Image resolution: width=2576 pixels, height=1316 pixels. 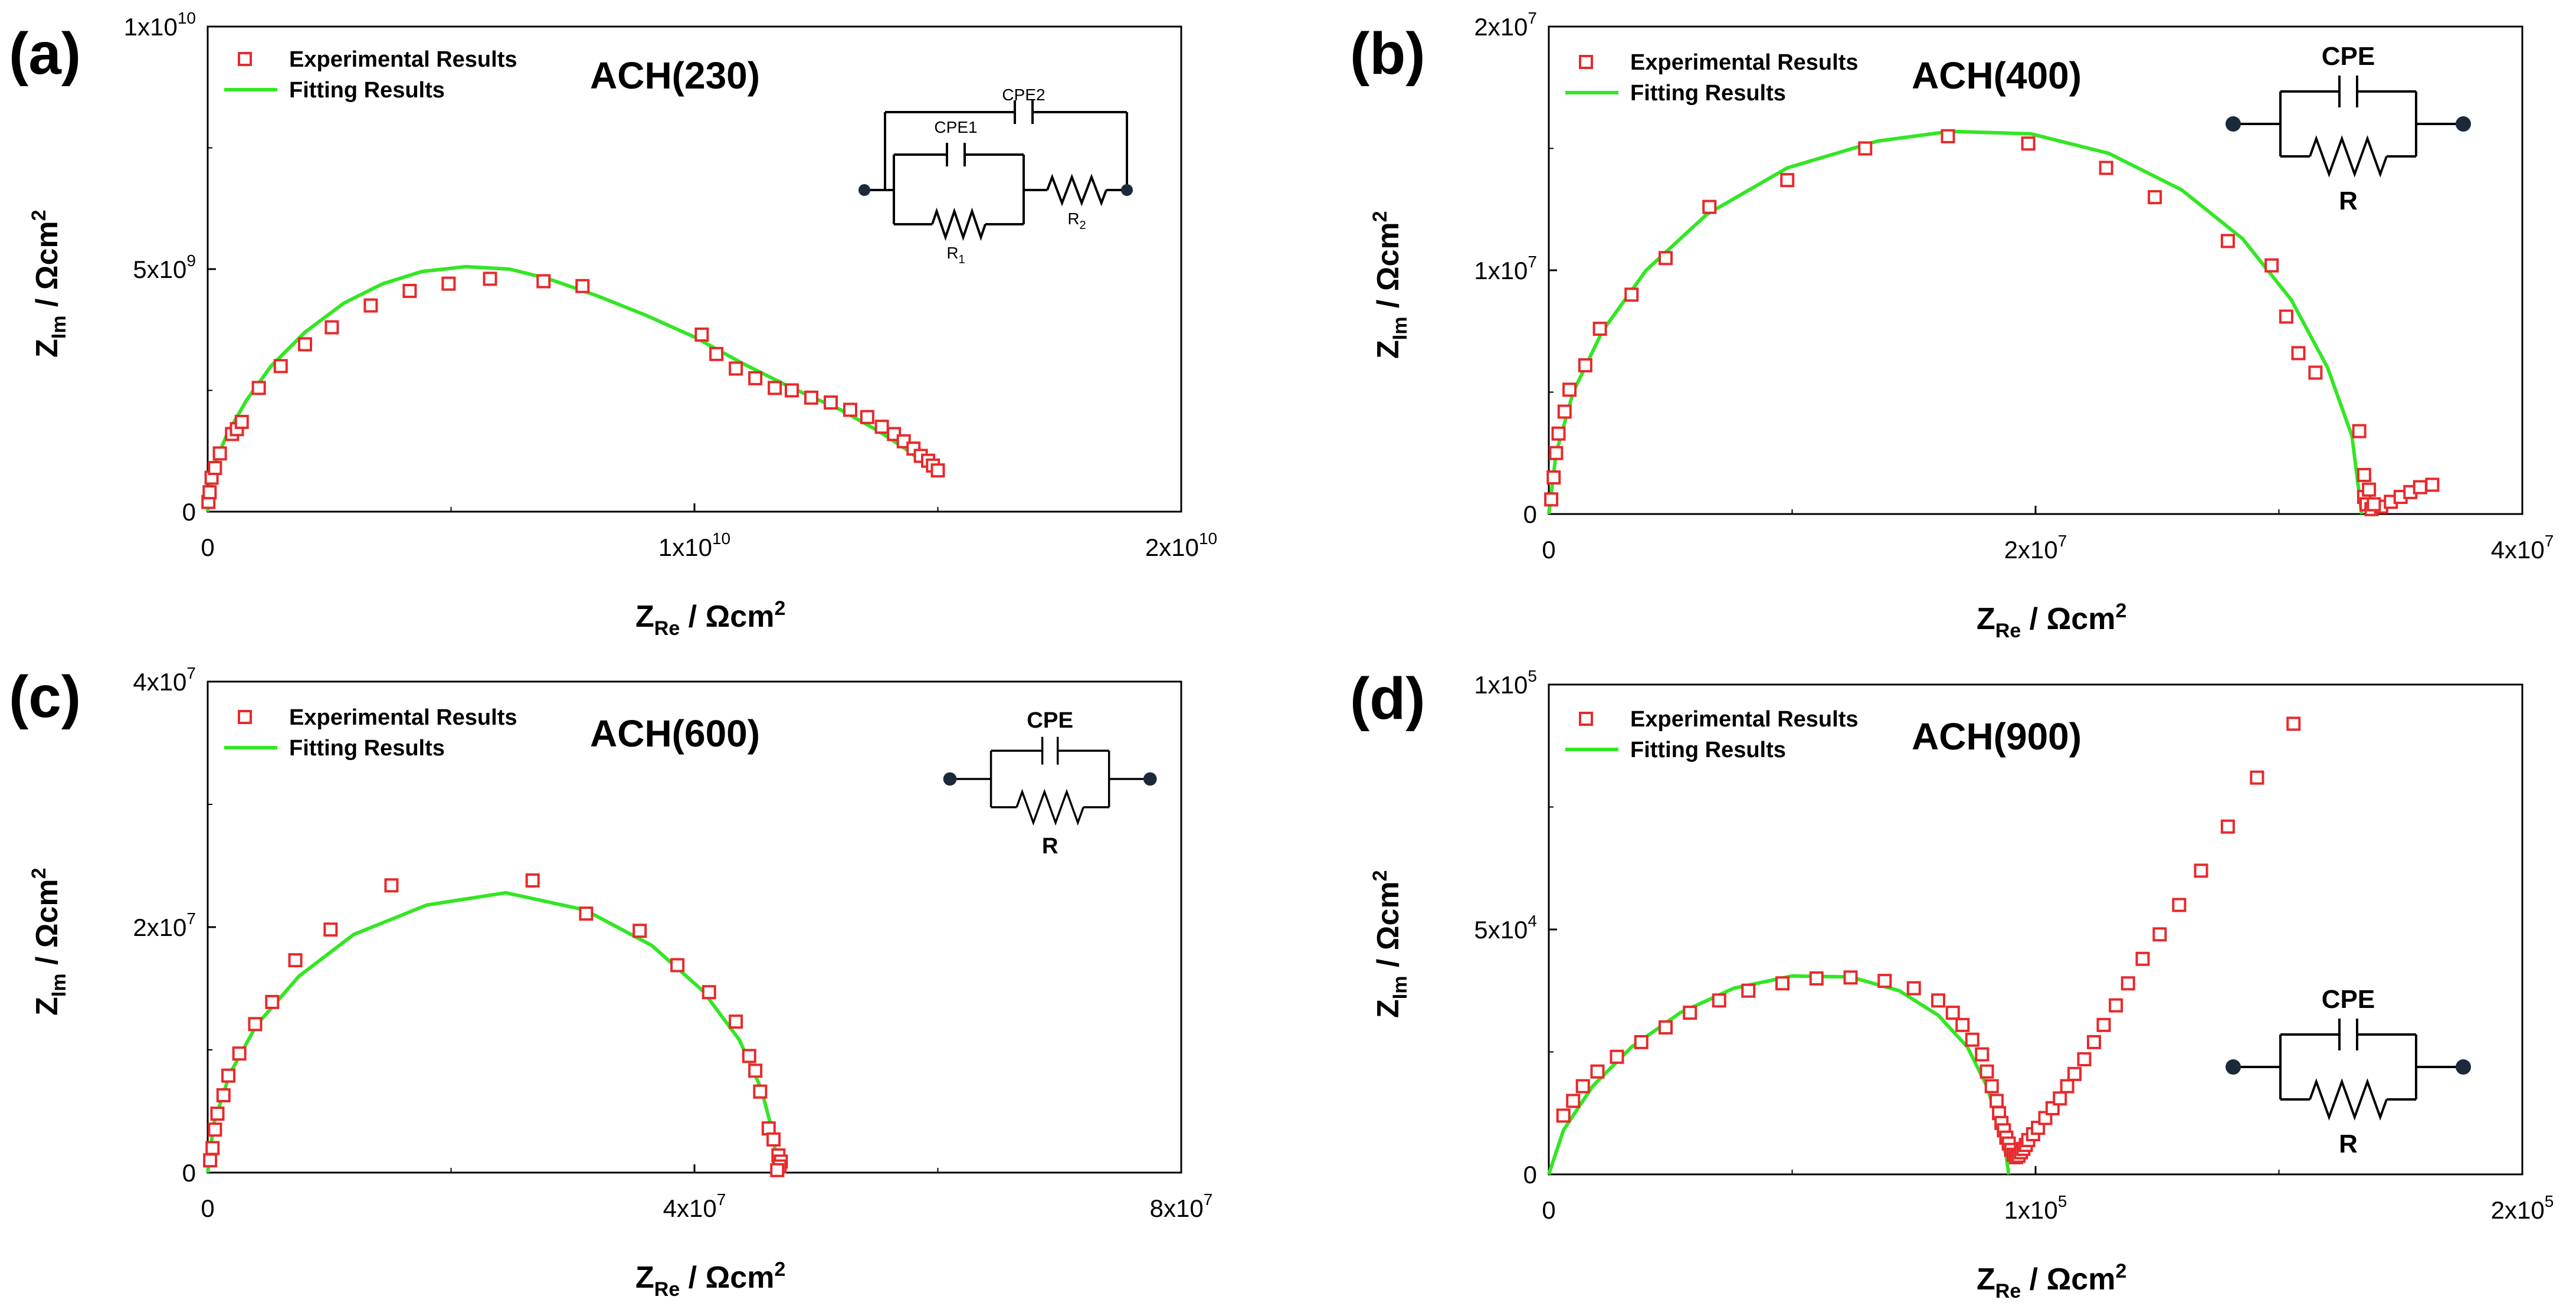 I want to click on circuit-label-cpe2: CPE2, so click(x=1023, y=95).